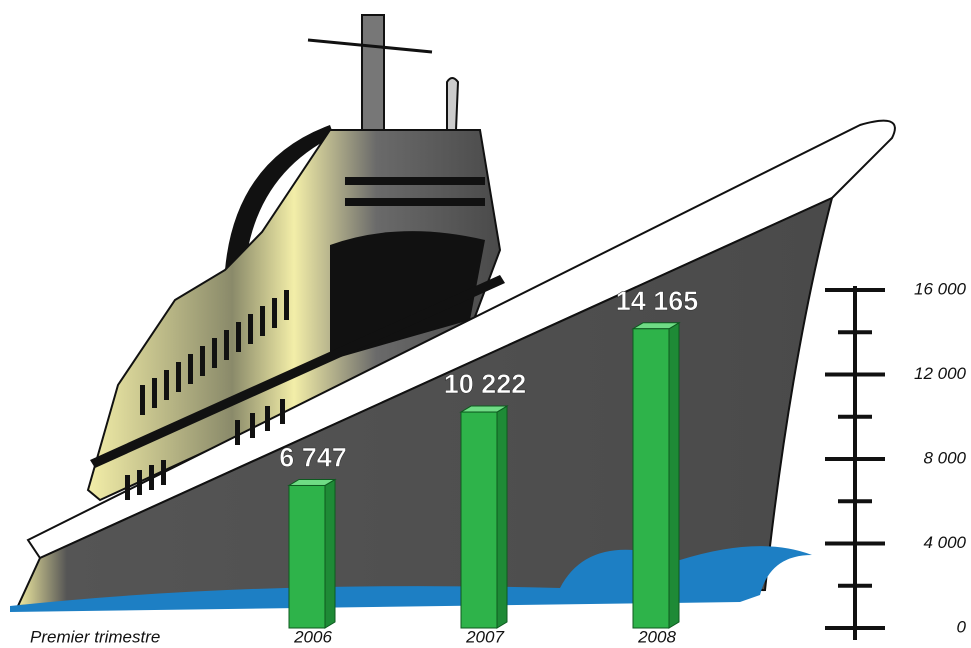 This screenshot has width=971, height=648. I want to click on x-axis-label: Premier trimestre, so click(95, 636).